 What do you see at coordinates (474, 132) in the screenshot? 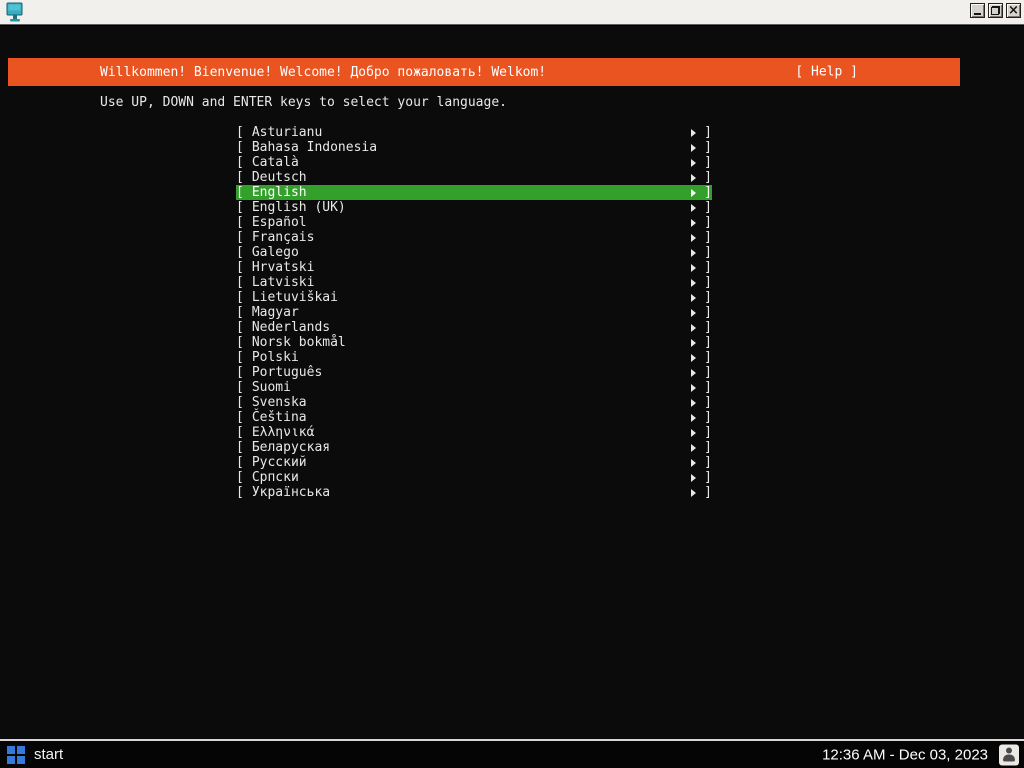
I see `language-row: [Asturianu]` at bounding box center [474, 132].